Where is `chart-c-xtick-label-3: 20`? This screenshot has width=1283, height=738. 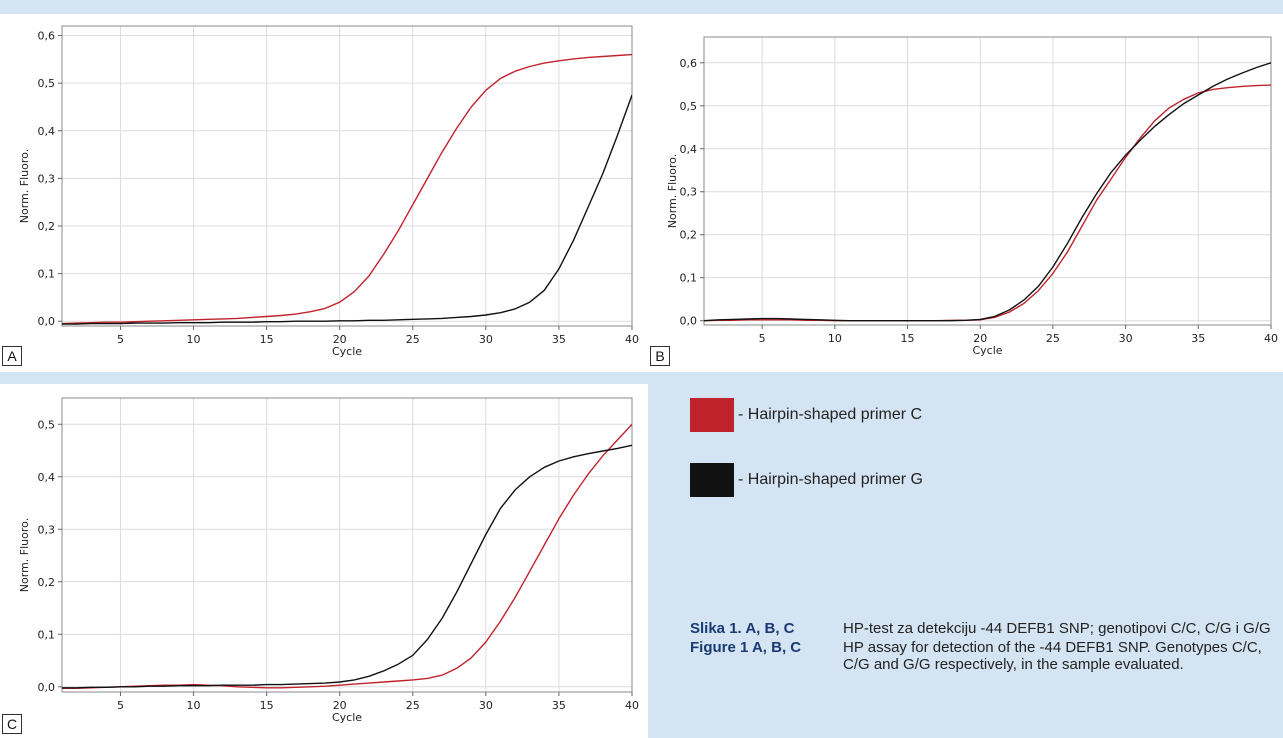
chart-c-xtick-label-3: 20 is located at coordinates (340, 705).